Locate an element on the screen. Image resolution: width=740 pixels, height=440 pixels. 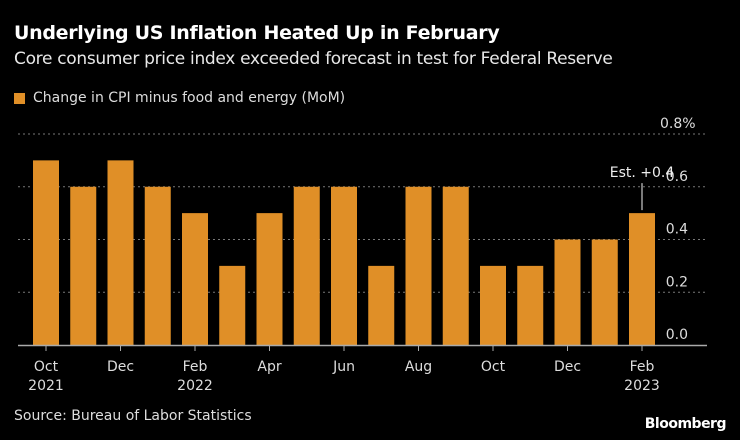
bloomberg-logo: Bloomberg is located at coordinates (685, 424).